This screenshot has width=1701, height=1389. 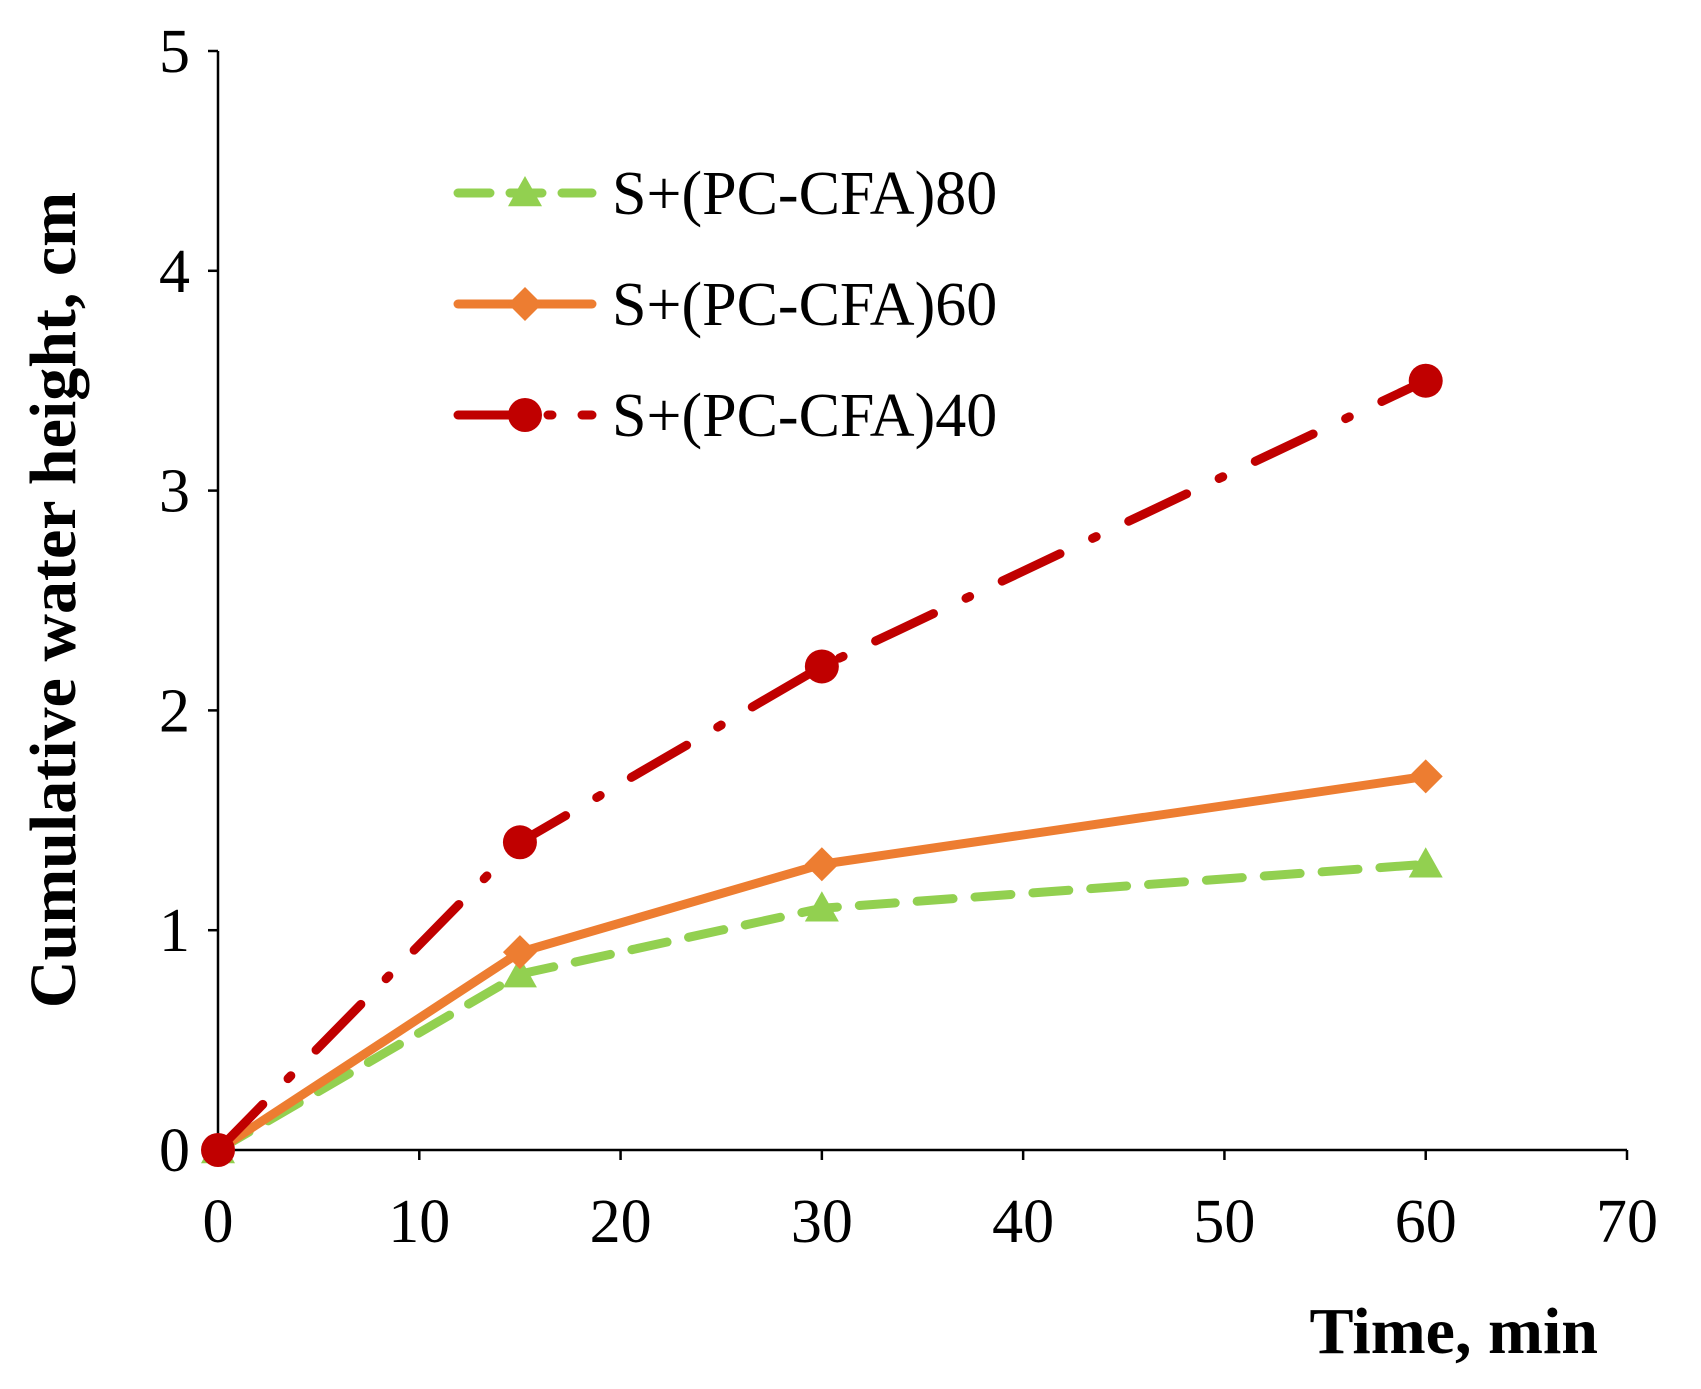 What do you see at coordinates (1224, 1222) in the screenshot?
I see `x-tick-label: 50` at bounding box center [1224, 1222].